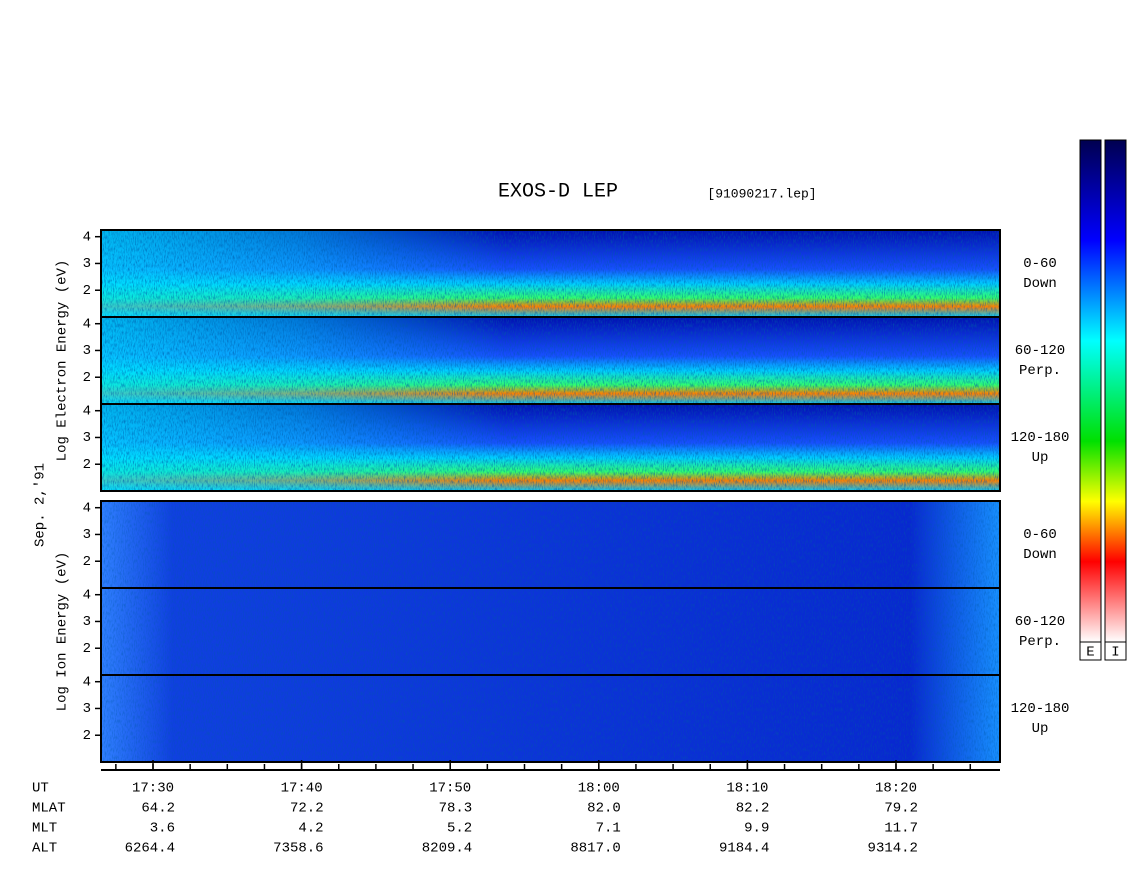 This screenshot has width=1130, height=875. Describe the element at coordinates (162, 829) in the screenshot. I see `ephemeris-value: 3.6` at that location.